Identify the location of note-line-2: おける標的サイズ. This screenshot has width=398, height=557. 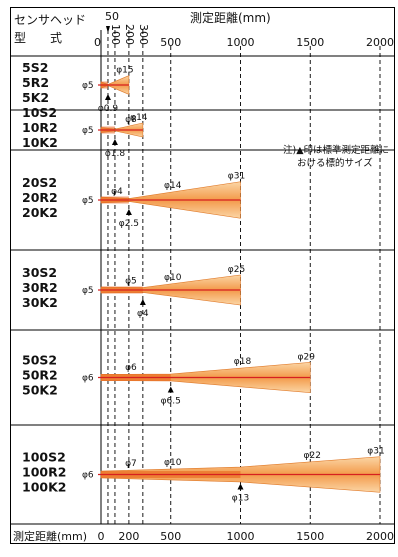
(335, 163).